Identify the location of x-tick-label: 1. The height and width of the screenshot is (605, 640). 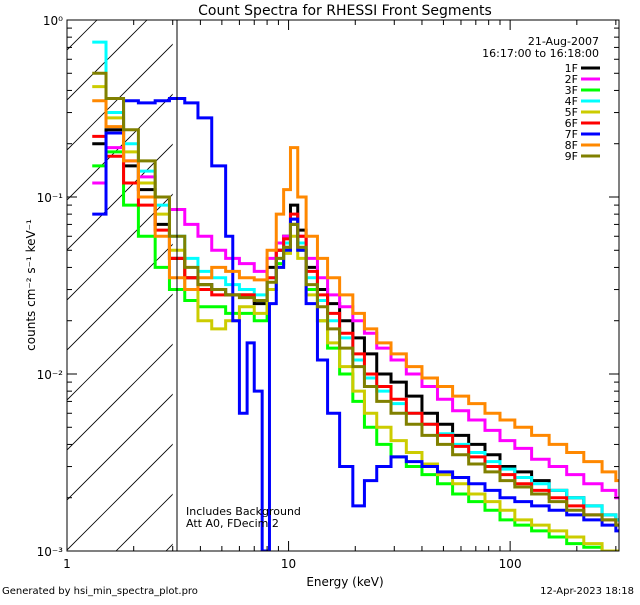
(67, 564).